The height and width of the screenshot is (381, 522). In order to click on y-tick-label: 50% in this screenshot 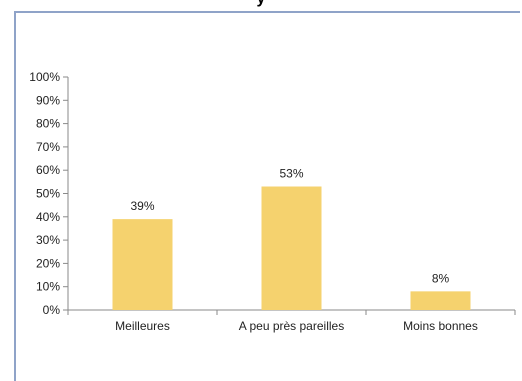, I will do `click(48, 194)`.